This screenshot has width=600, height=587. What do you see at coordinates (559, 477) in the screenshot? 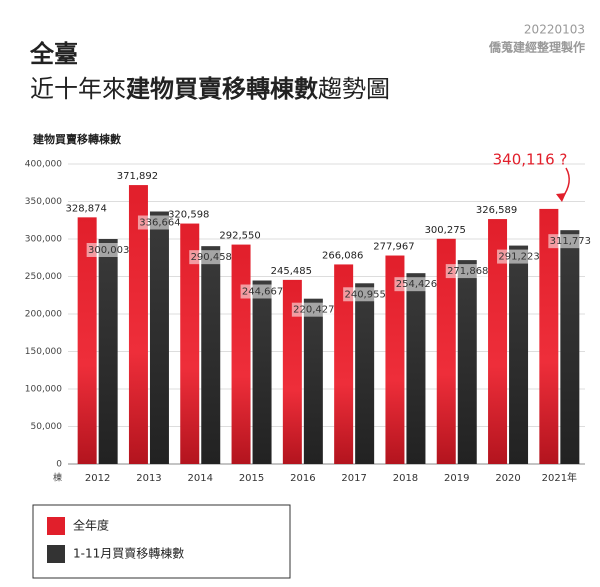
I see `x-tick-label: 2021年` at bounding box center [559, 477].